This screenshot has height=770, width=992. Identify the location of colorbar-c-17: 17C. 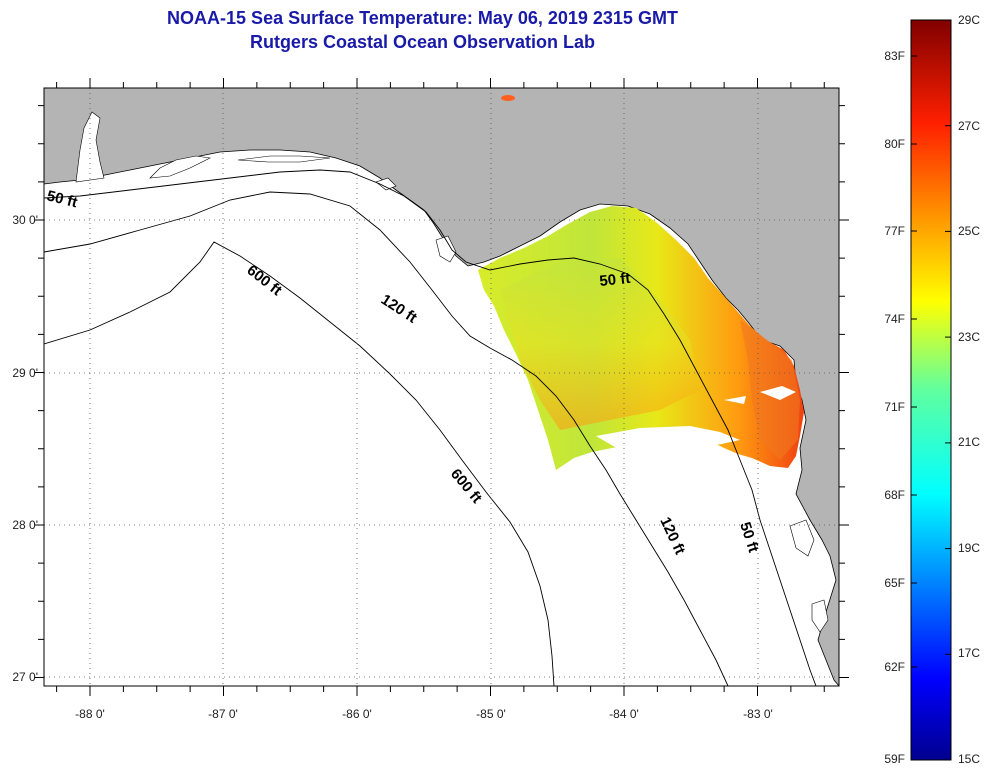
(969, 653).